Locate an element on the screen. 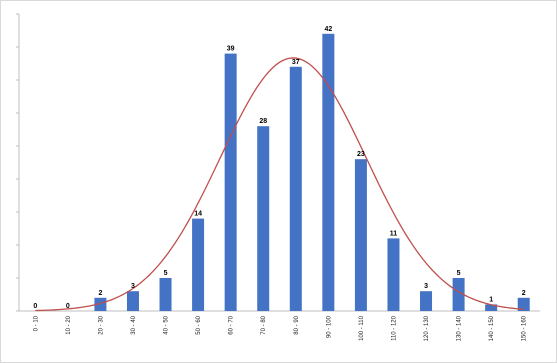  x-tick-label: 90 - 100 is located at coordinates (329, 326).